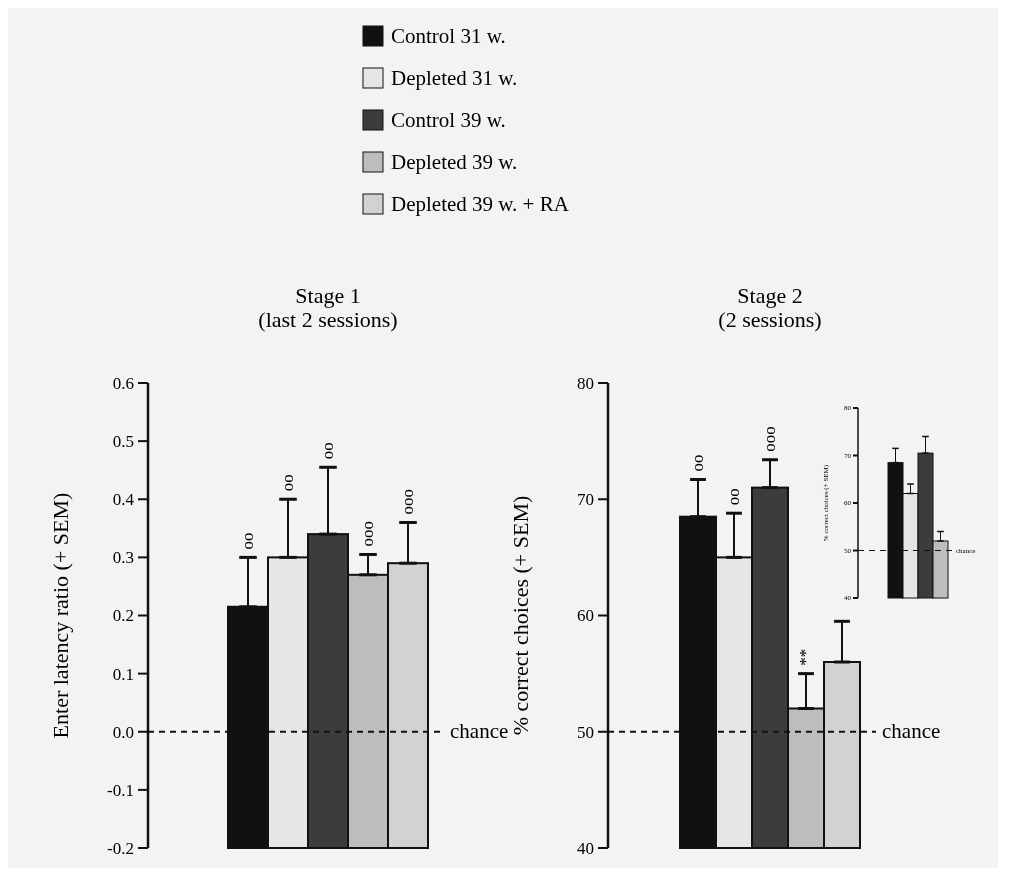 The image size is (1013, 885). I want to click on legend-label: Depleted 39 w., so click(454, 162).